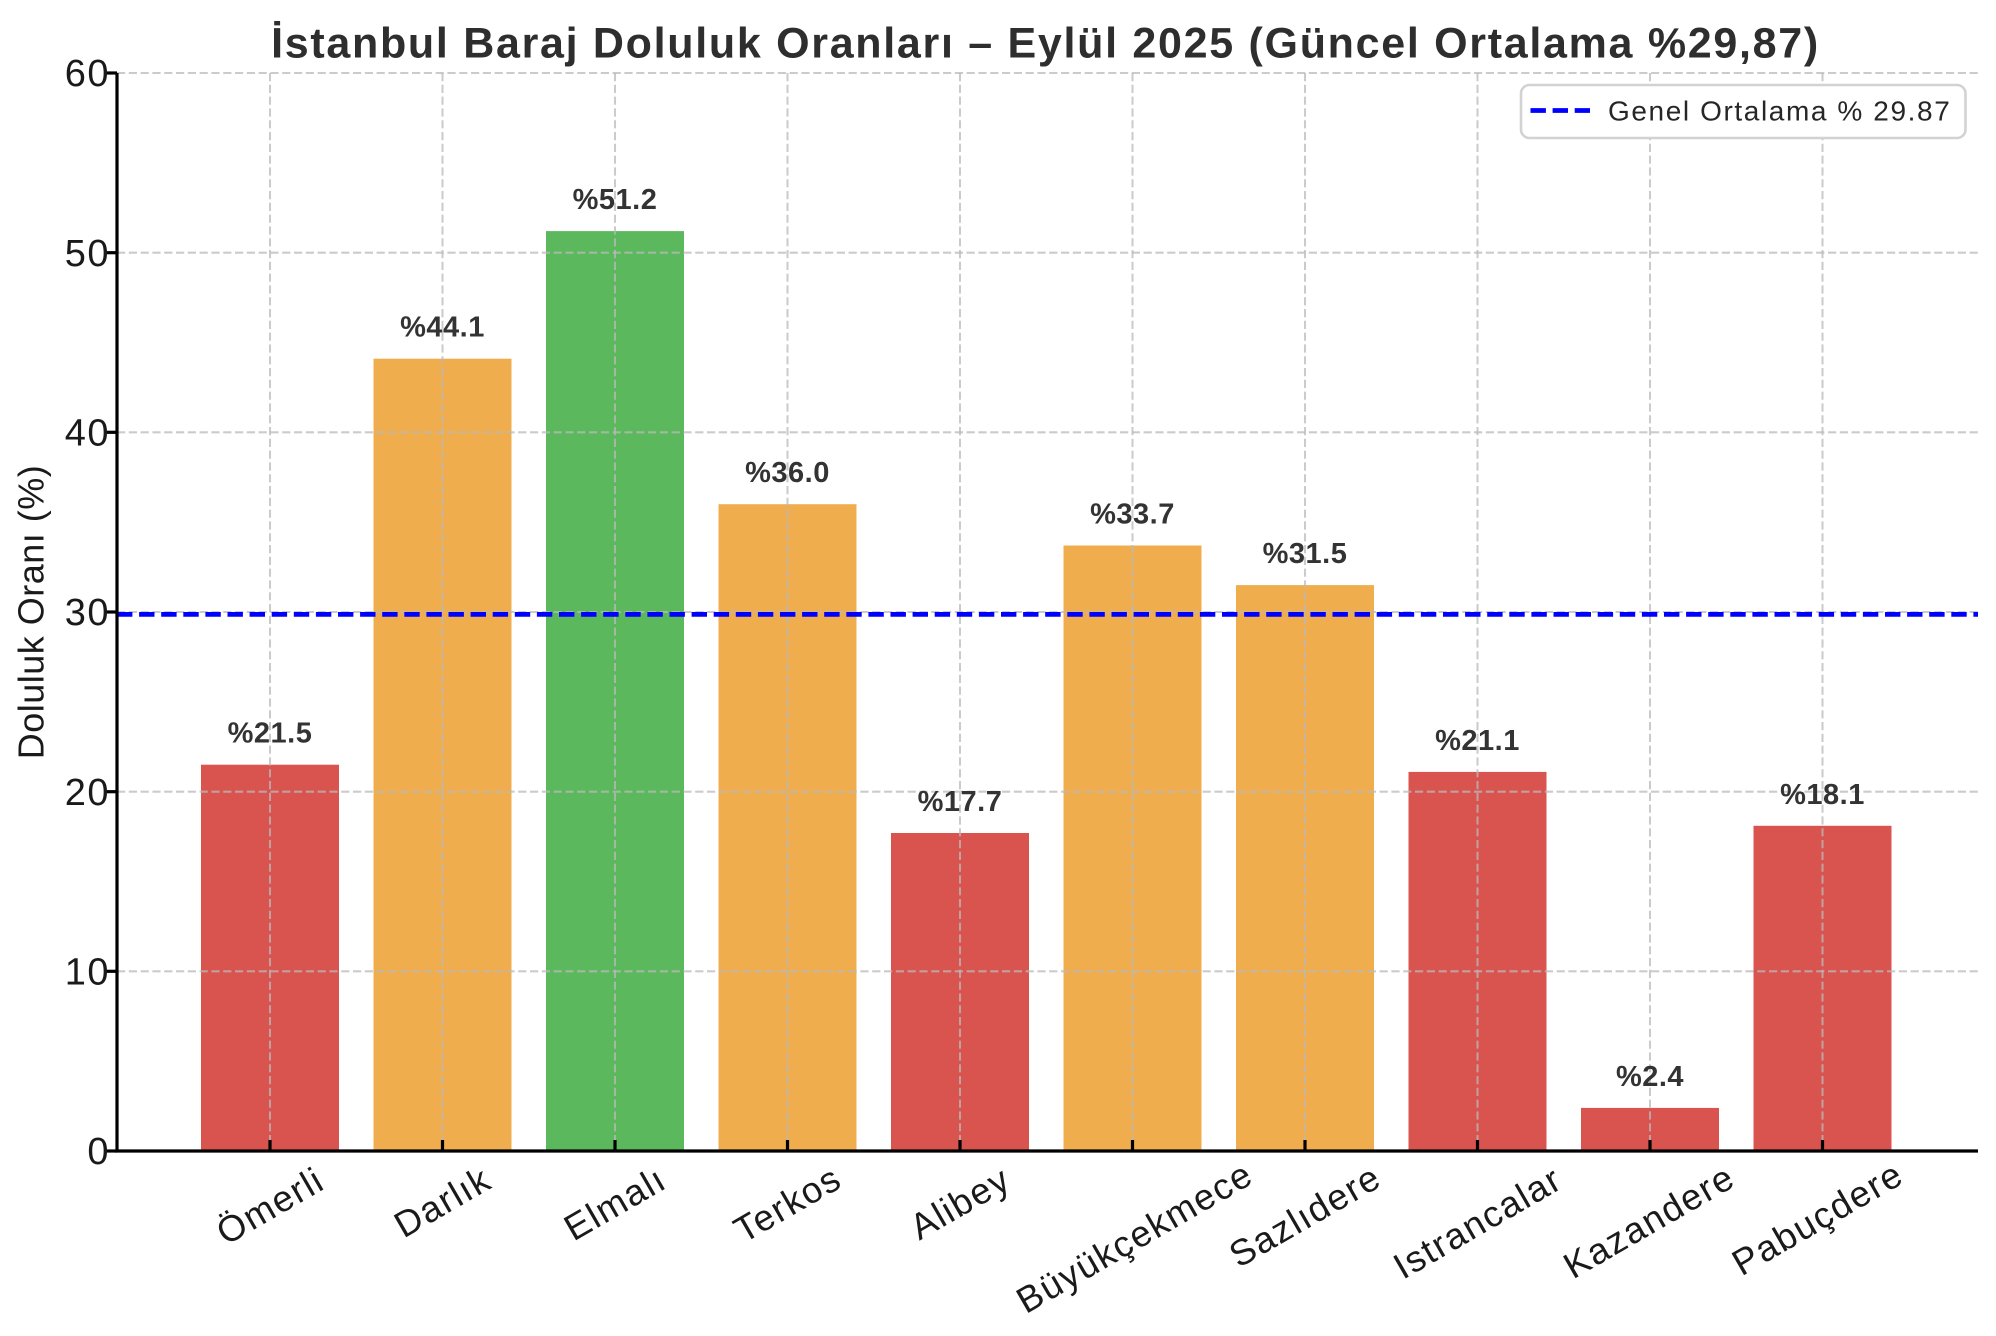 This screenshot has height=1336, width=1996. I want to click on svg-text: 30, so click(87, 613).